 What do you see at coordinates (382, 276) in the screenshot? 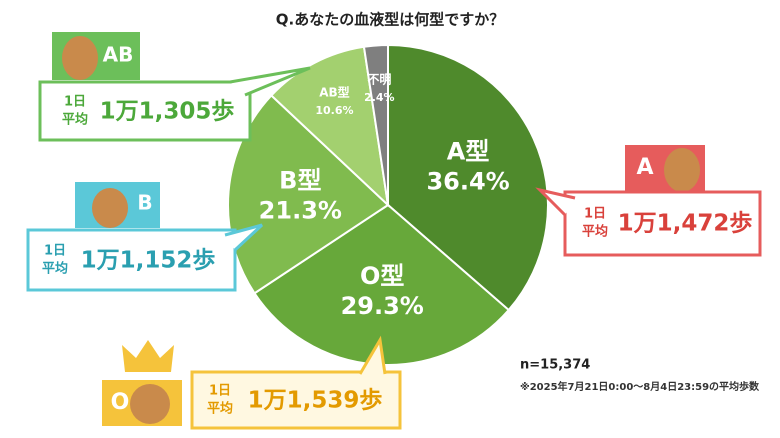
I see `slice-name: O型` at bounding box center [382, 276].